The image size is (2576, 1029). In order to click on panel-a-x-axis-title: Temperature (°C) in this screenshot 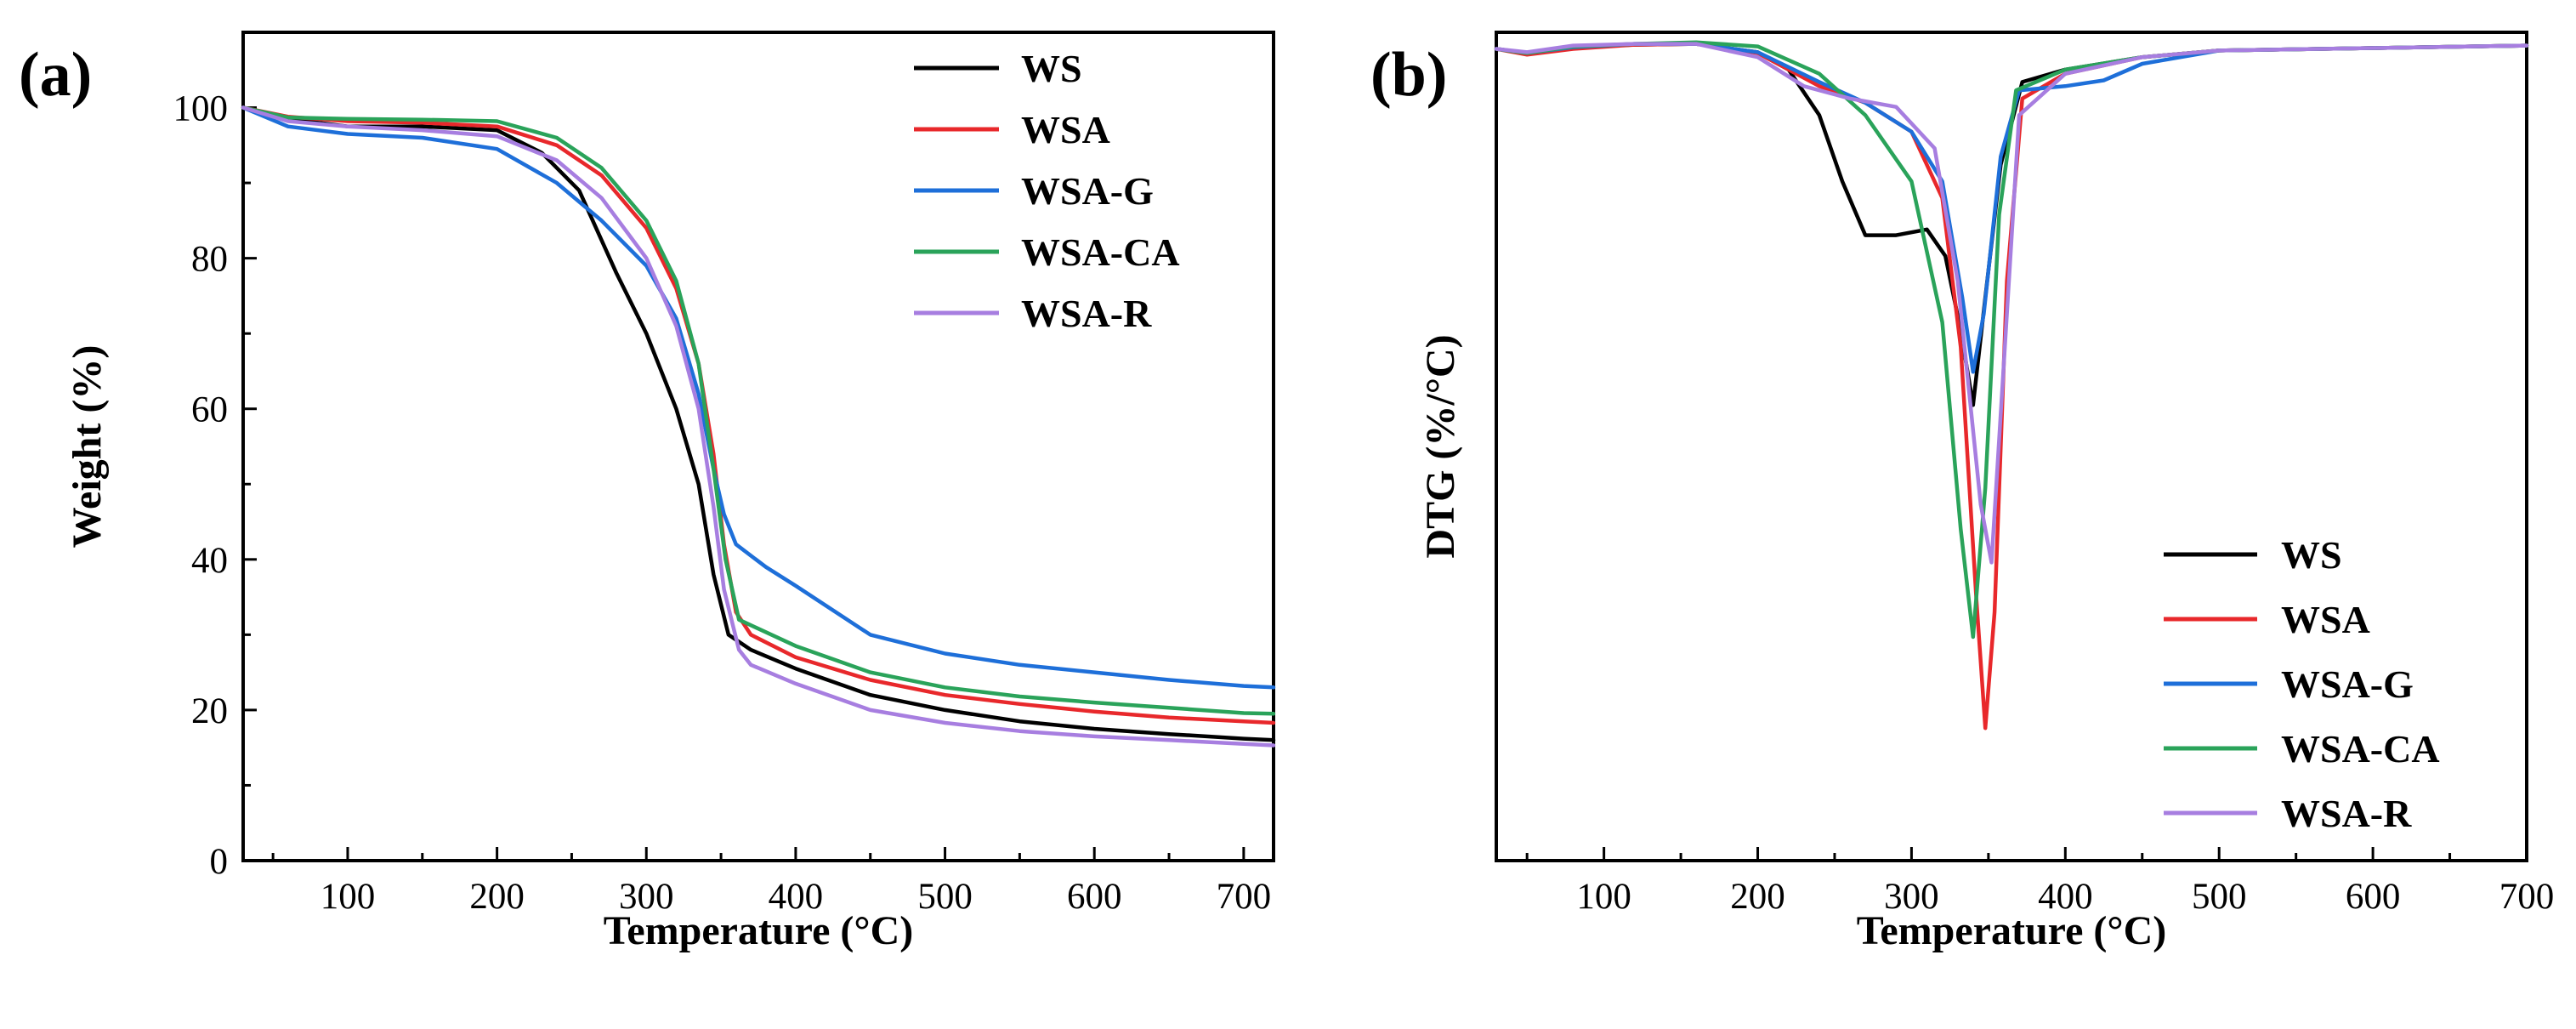, I will do `click(759, 930)`.